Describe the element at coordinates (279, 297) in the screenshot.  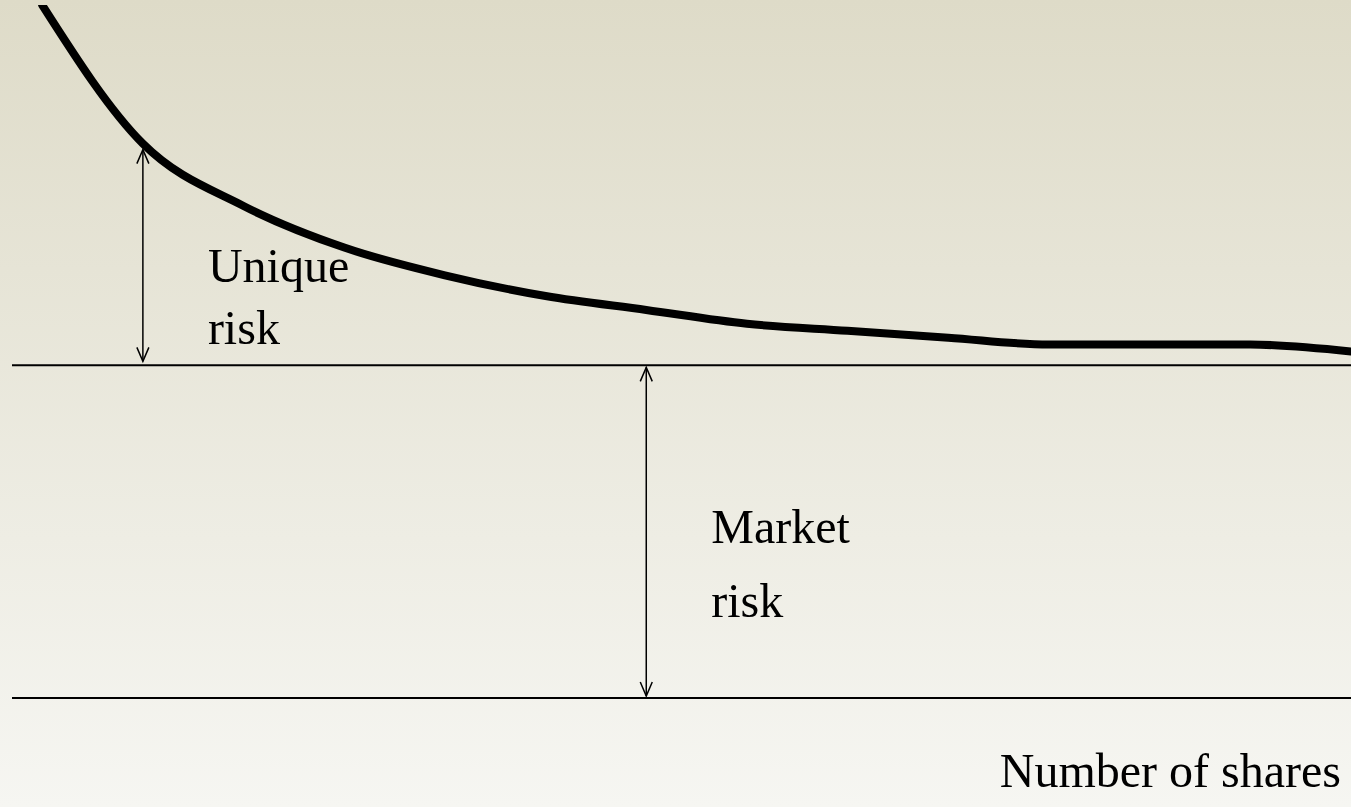
I see `annotation: Unique risk` at that location.